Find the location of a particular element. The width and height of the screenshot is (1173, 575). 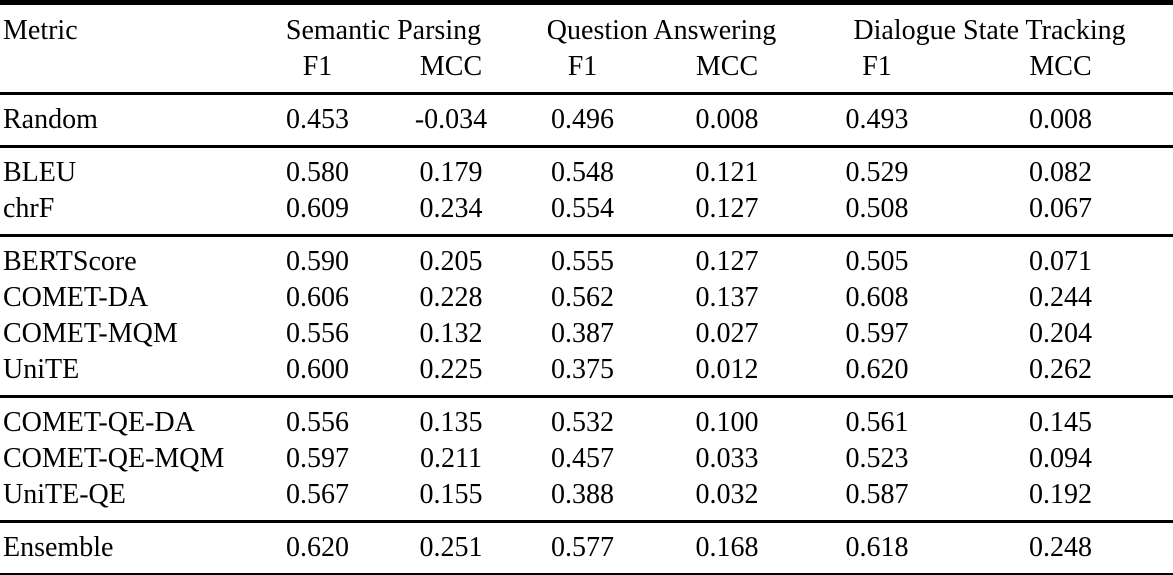

value-cell: 0.251 is located at coordinates (451, 547).